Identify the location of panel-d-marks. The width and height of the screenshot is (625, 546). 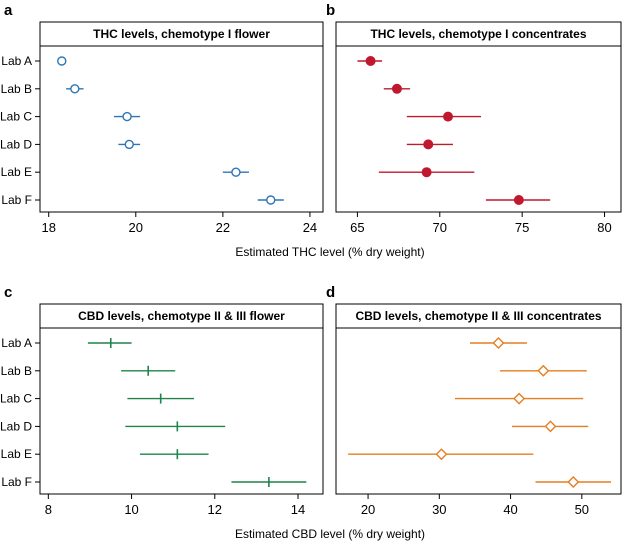
(480, 412).